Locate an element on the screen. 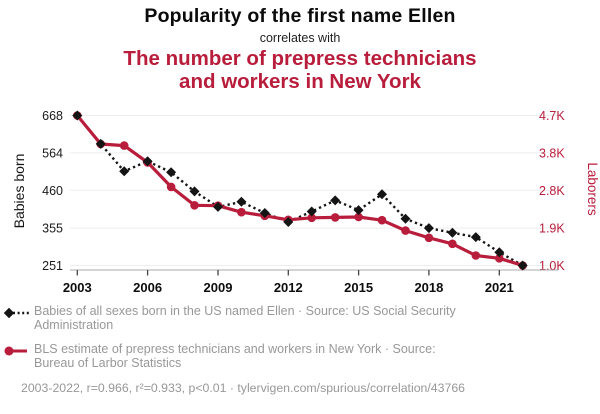  circle-solid-legend-icon is located at coordinates (15, 351).